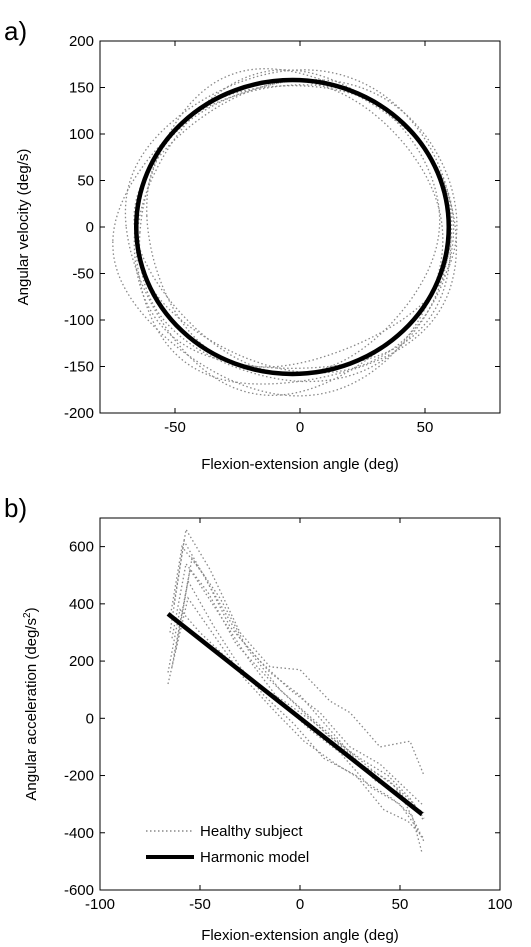 This screenshot has height=947, width=531. What do you see at coordinates (81, 88) in the screenshot?
I see `y-tick-label: 150` at bounding box center [81, 88].